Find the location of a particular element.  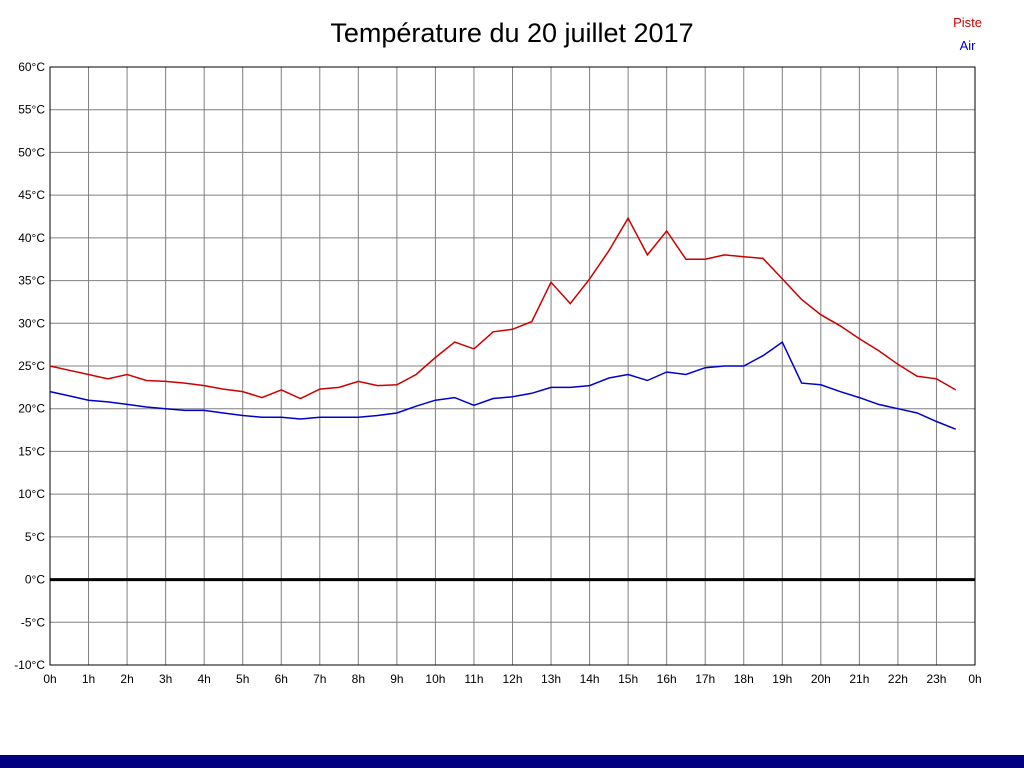

x-tick-label: 16h is located at coordinates (667, 679).